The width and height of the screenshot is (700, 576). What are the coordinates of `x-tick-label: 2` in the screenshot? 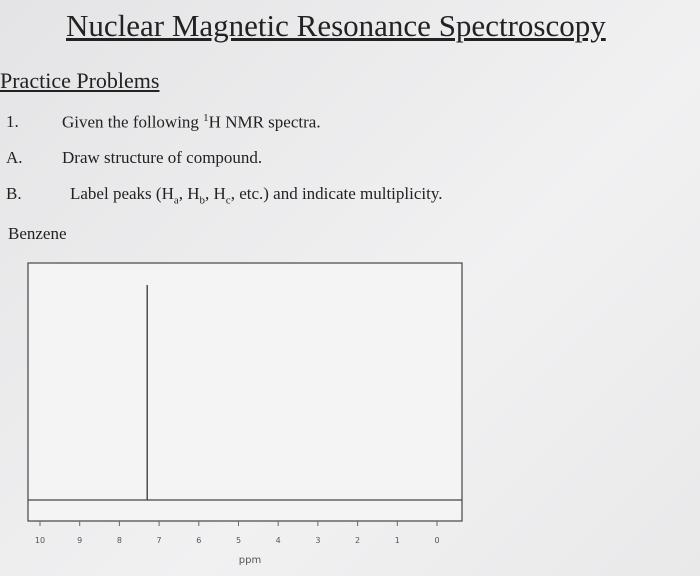 It's located at (357, 540).